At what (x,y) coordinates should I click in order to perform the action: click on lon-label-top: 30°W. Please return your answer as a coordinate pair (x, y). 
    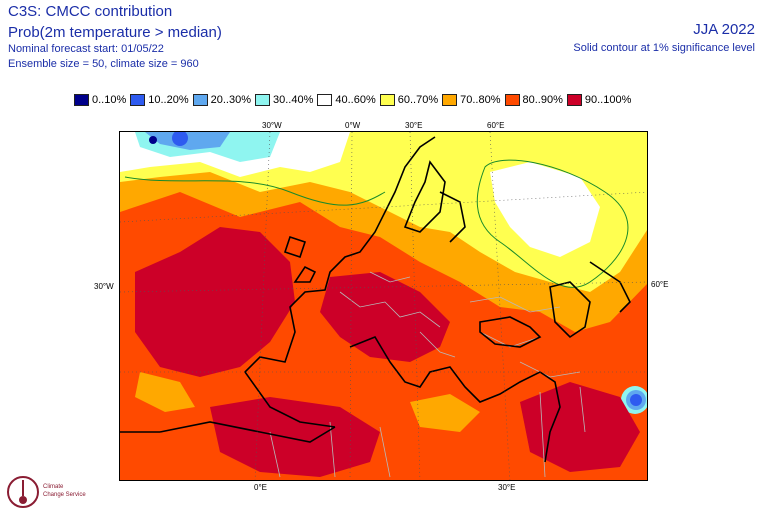
    Looking at the image, I should click on (272, 125).